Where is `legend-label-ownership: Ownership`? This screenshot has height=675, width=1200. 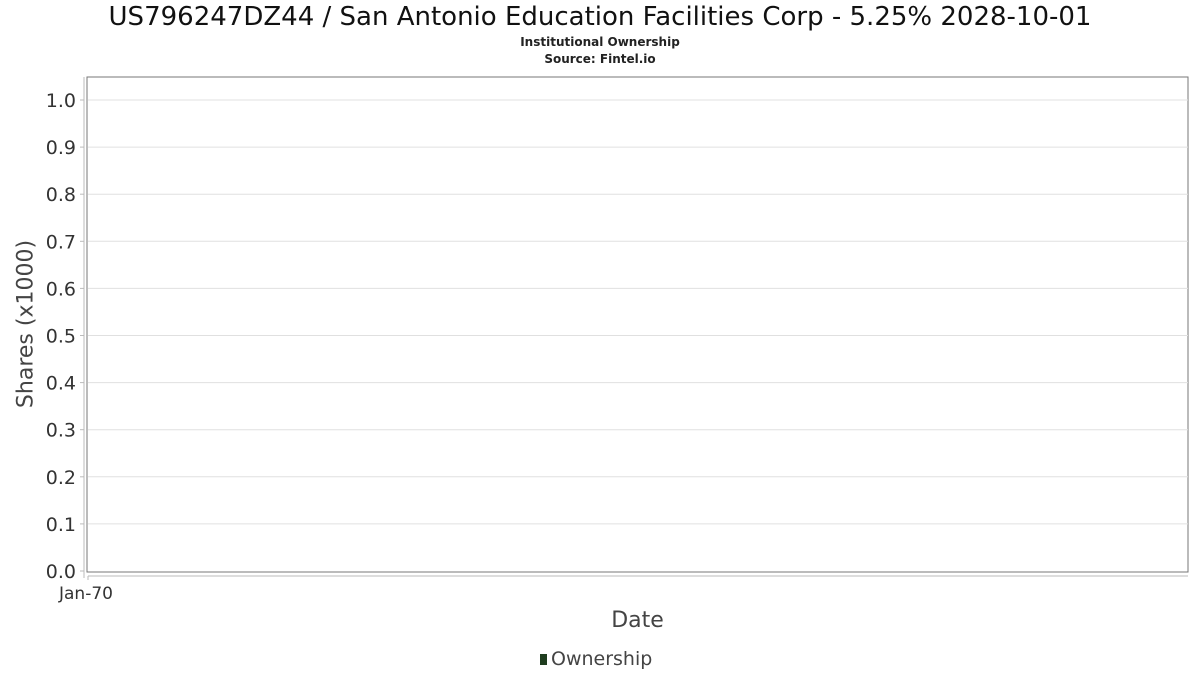 legend-label-ownership: Ownership is located at coordinates (602, 659).